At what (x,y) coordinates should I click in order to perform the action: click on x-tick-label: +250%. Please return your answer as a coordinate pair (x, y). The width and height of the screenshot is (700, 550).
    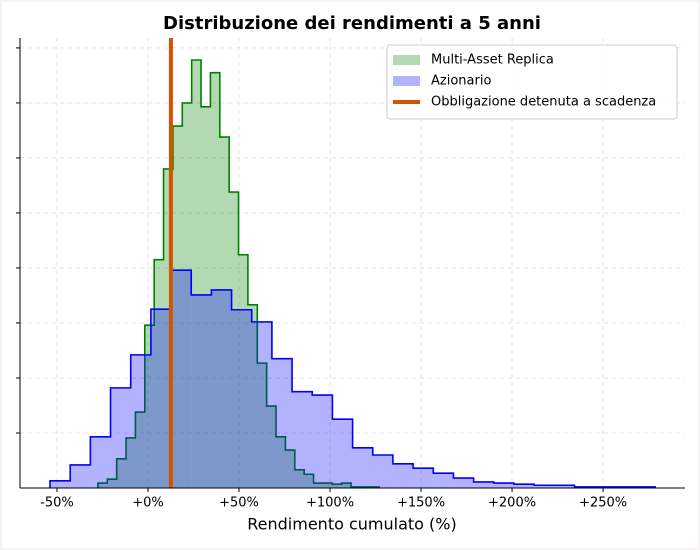
    Looking at the image, I should click on (603, 503).